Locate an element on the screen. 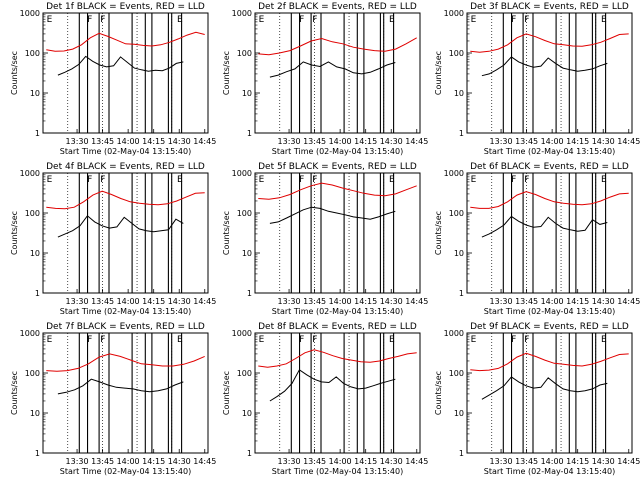 The width and height of the screenshot is (640, 480). panel-title: Det 2f BLACK = Events, RED = LLD is located at coordinates (337, 7).